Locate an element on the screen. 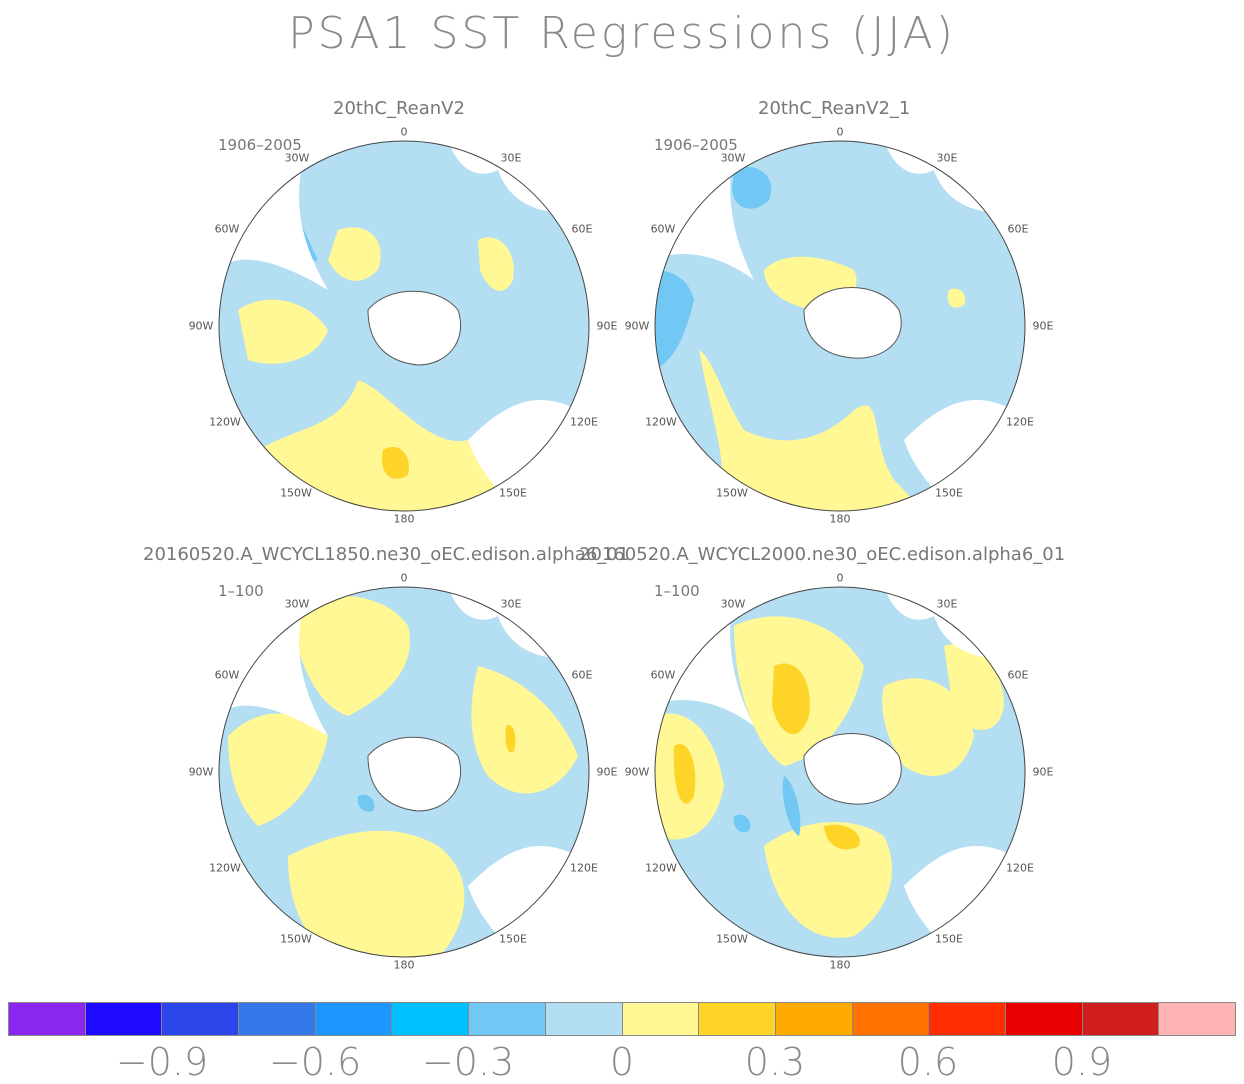 This screenshot has height=1084, width=1244. colorbar-tick: 0.9 is located at coordinates (1082, 1062).